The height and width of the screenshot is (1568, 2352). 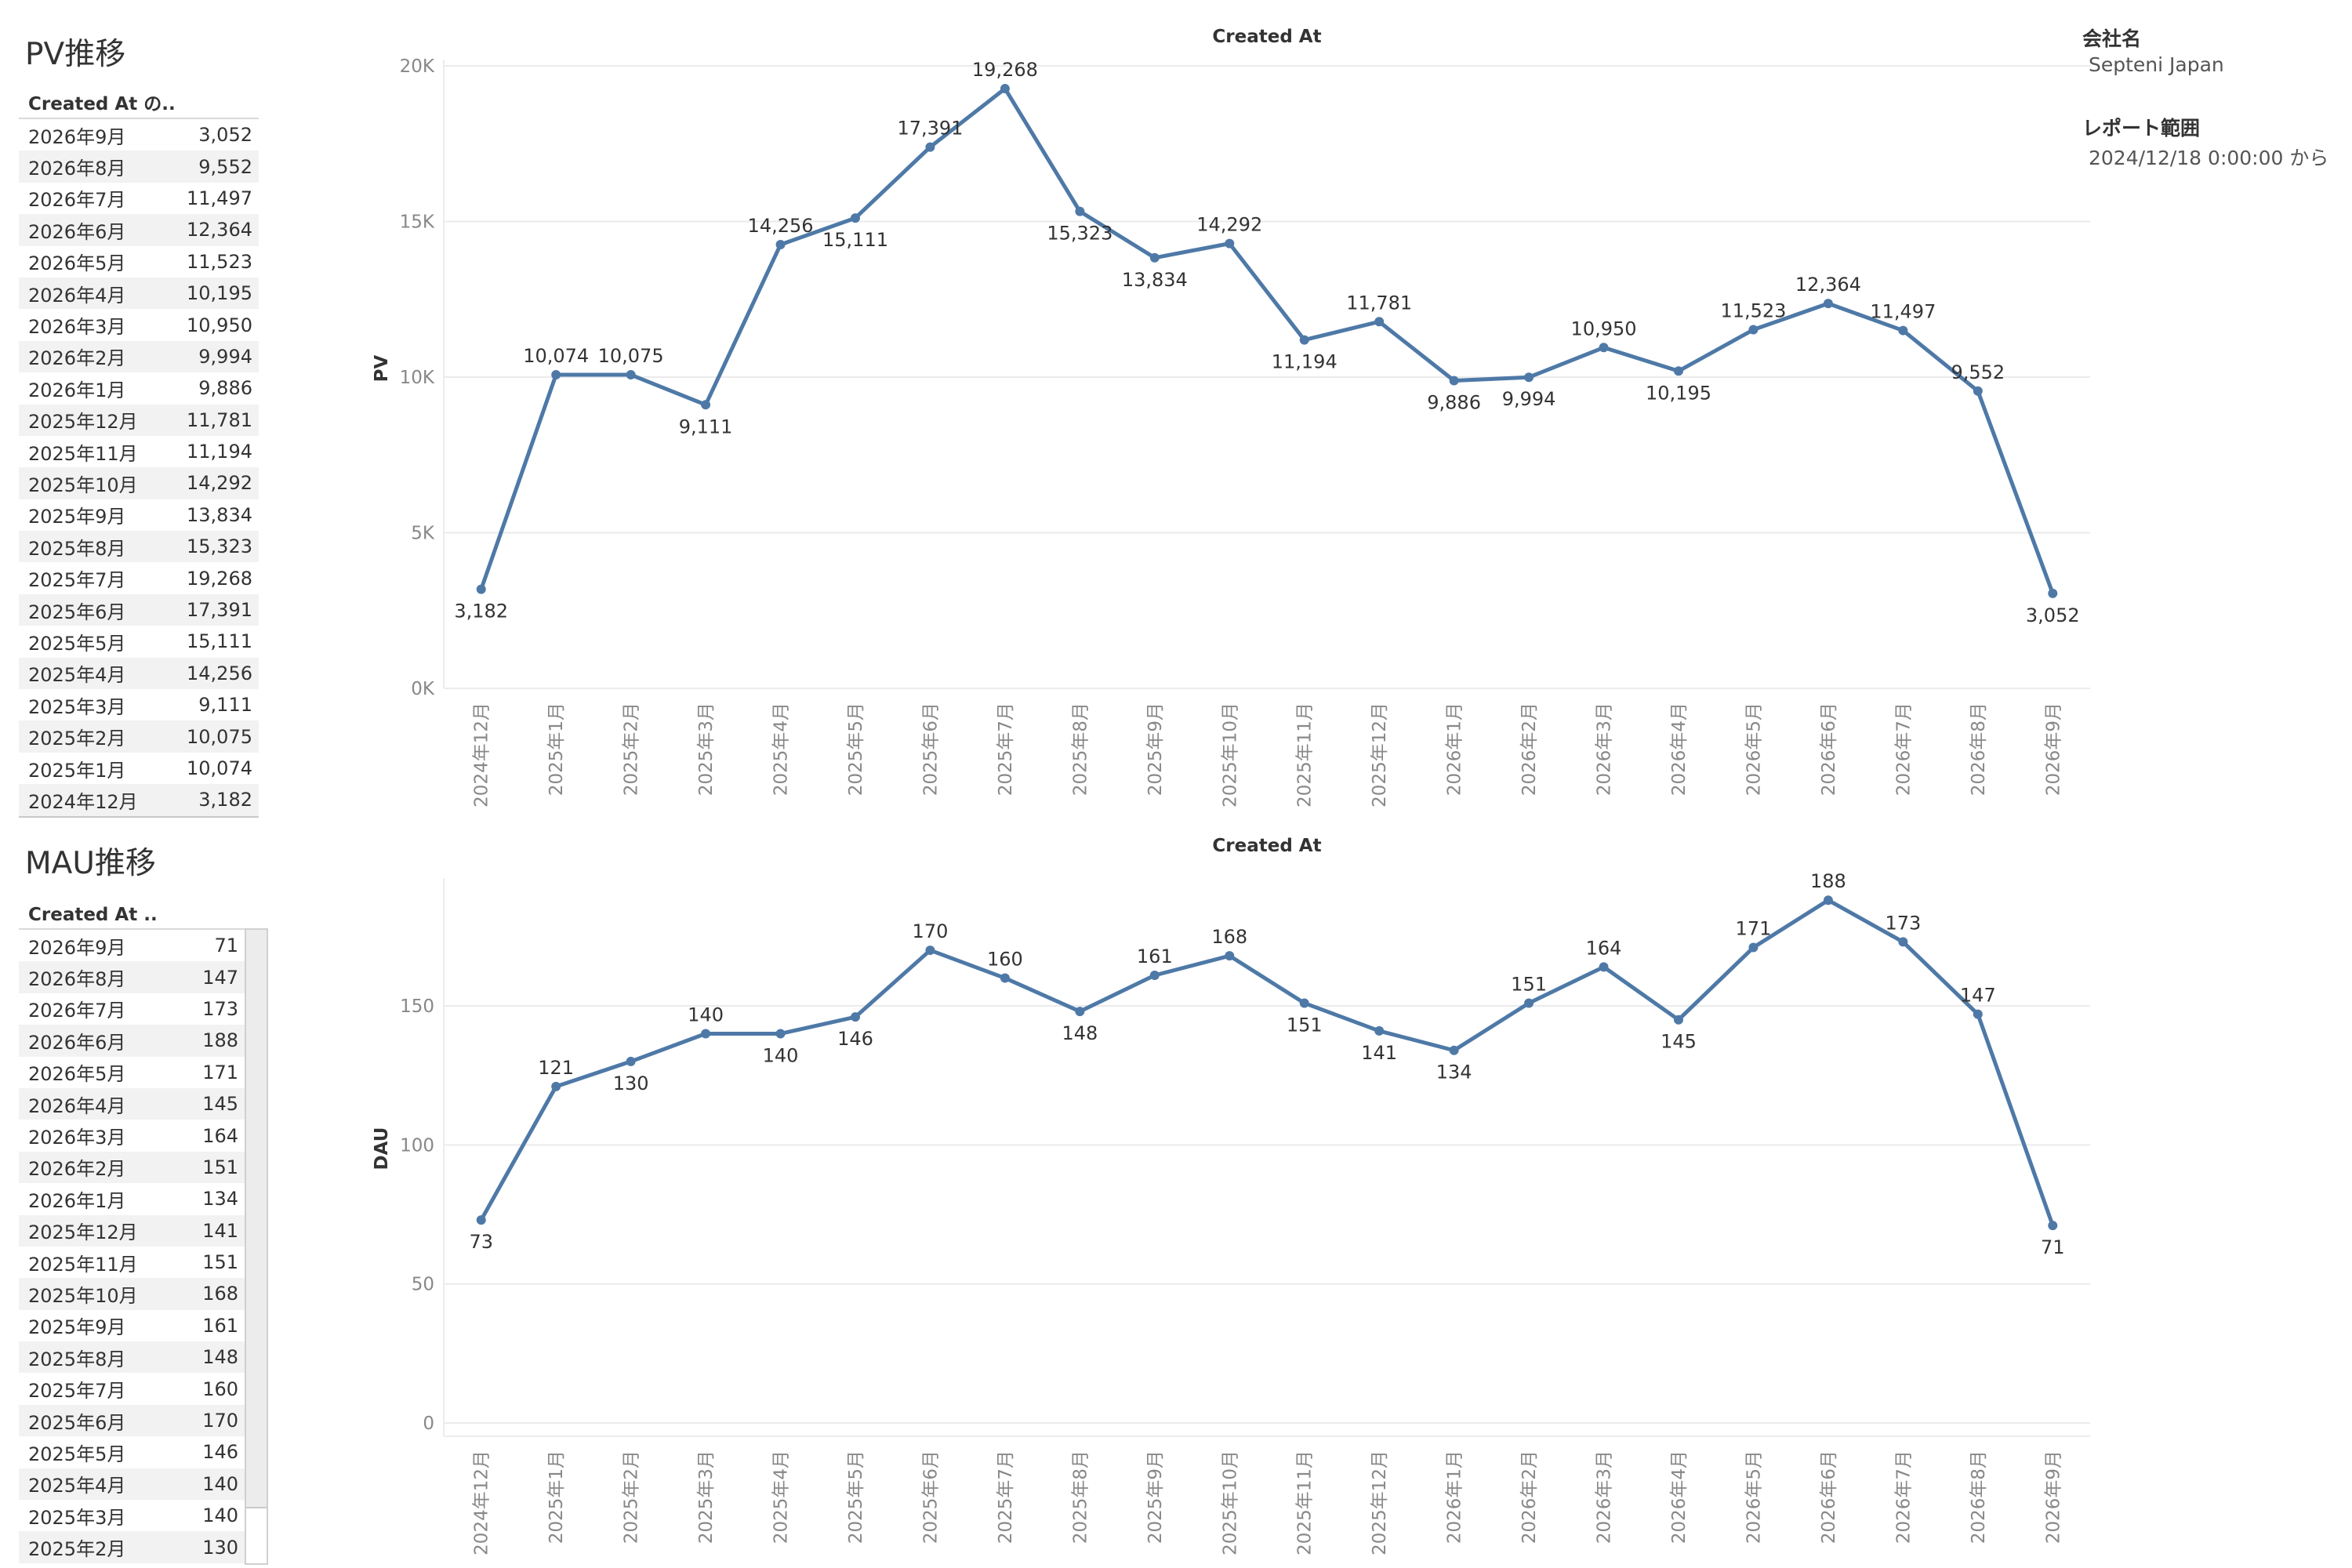 I want to click on row-value: 71, so click(x=226, y=946).